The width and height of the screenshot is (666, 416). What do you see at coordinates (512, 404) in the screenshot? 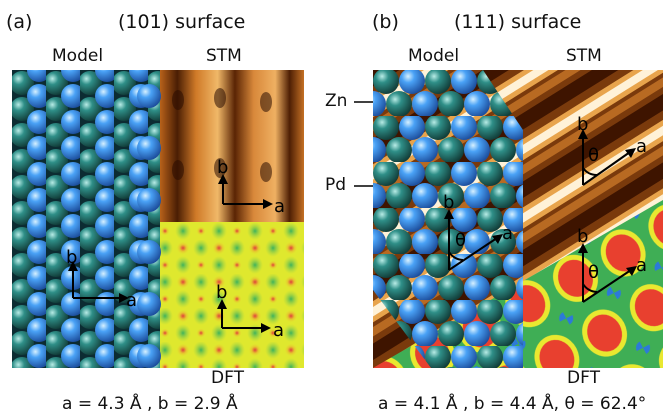
I see `panel-b-lattice-caption: a = 4.1 Å , b = 4.4 Å, θ = 62.4°` at bounding box center [512, 404].